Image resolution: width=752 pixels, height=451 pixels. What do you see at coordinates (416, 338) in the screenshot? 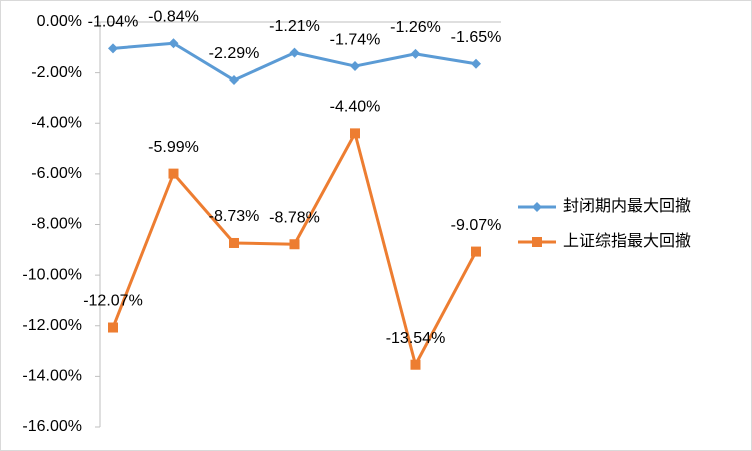
I see `data-label: -13.54%` at bounding box center [416, 338].